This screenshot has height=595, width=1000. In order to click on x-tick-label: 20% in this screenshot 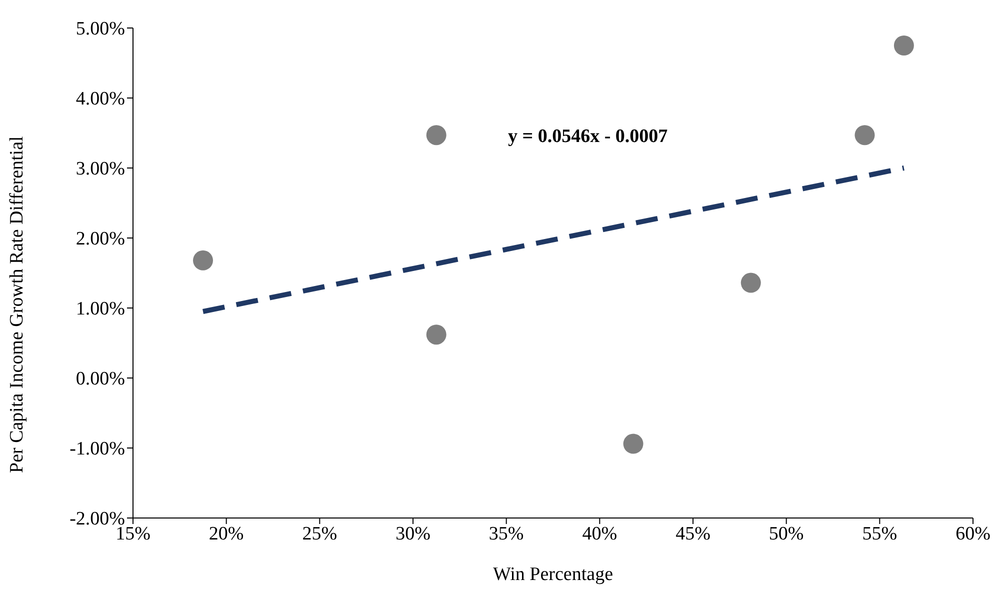, I will do `click(226, 533)`.